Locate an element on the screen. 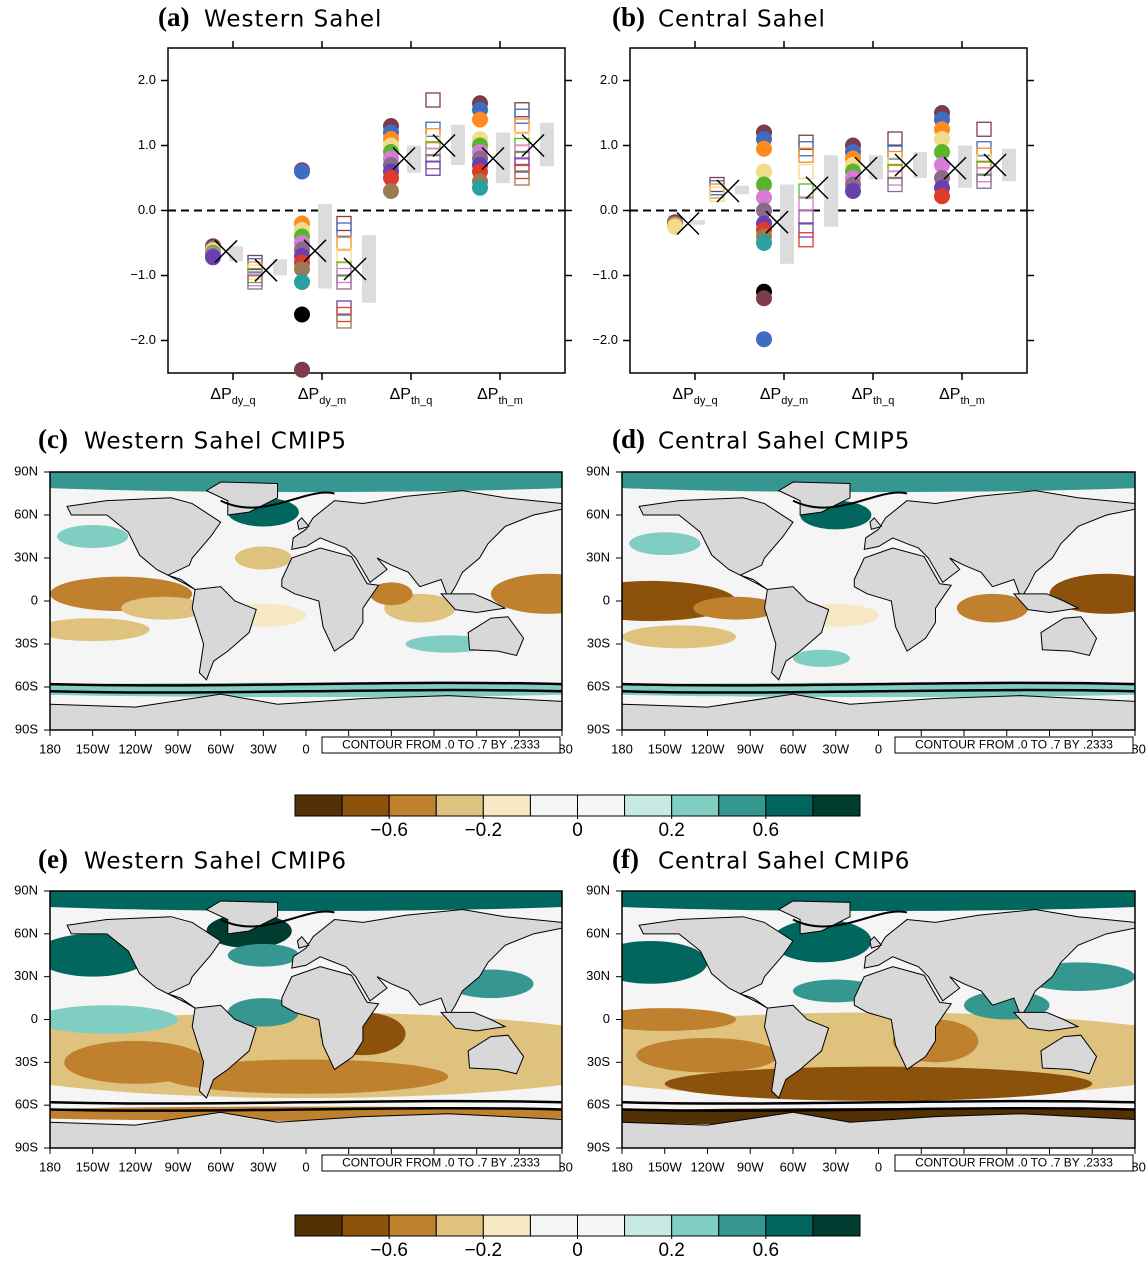 The image size is (1148, 1263). y-tick-label: 60N is located at coordinates (598, 932).